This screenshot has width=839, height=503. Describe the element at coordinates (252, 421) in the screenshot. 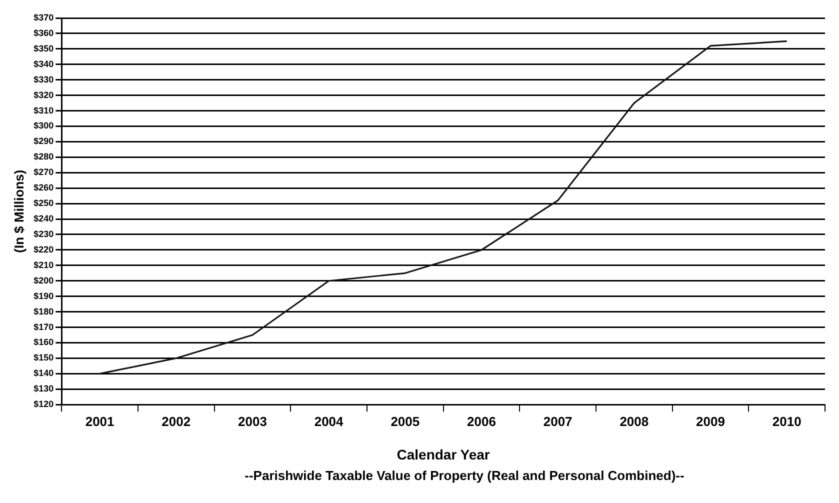

I see `x-tick-label: 2003` at that location.